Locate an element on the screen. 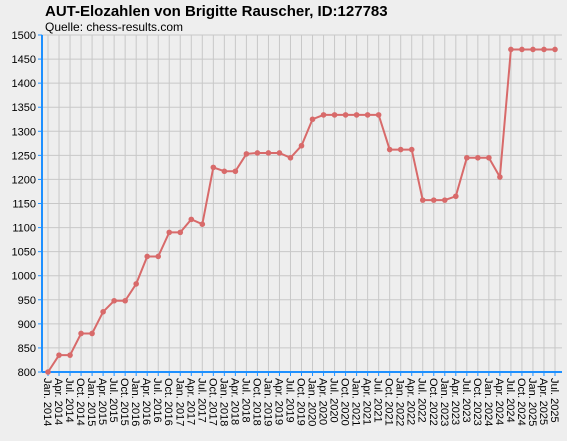 This screenshot has width=567, height=441. x-tick-label: Jul. 2023 is located at coordinates (466, 400).